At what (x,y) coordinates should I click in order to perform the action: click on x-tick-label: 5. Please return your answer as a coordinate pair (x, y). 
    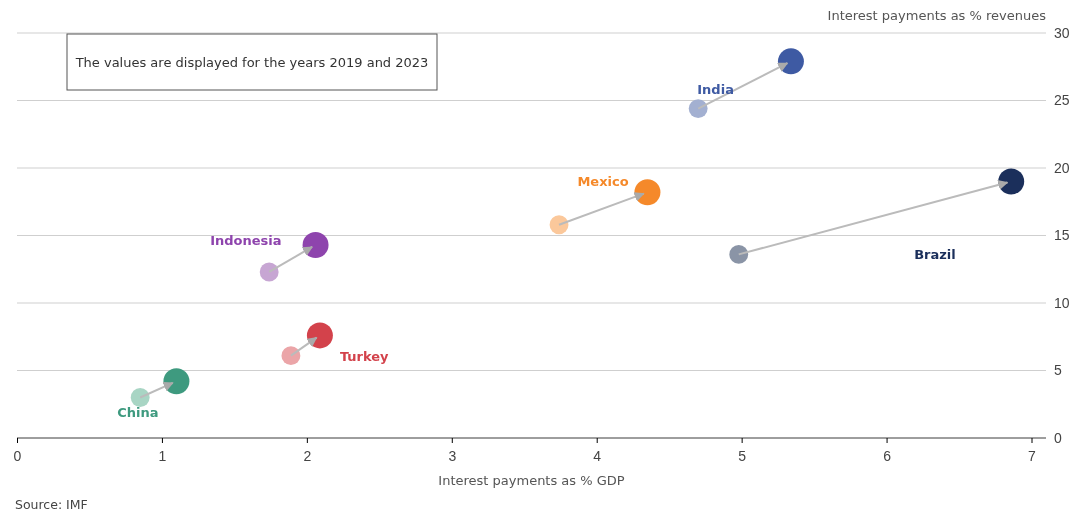
    Looking at the image, I should click on (742, 456).